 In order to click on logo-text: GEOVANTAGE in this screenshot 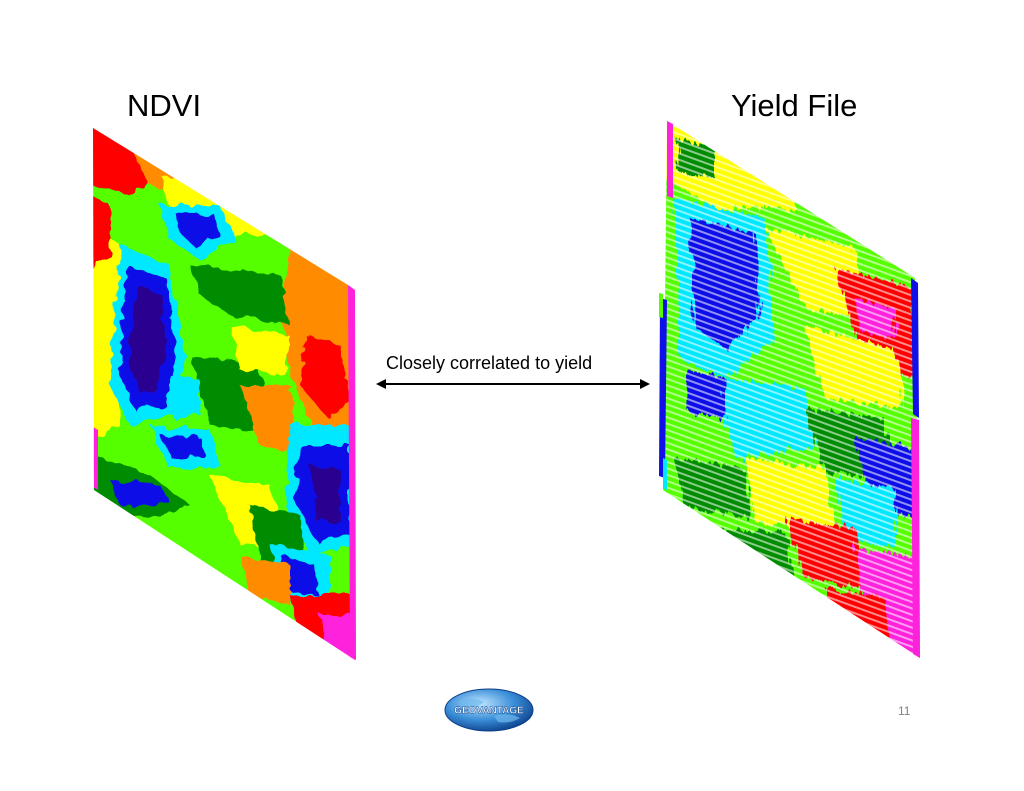, I will do `click(489, 711)`.